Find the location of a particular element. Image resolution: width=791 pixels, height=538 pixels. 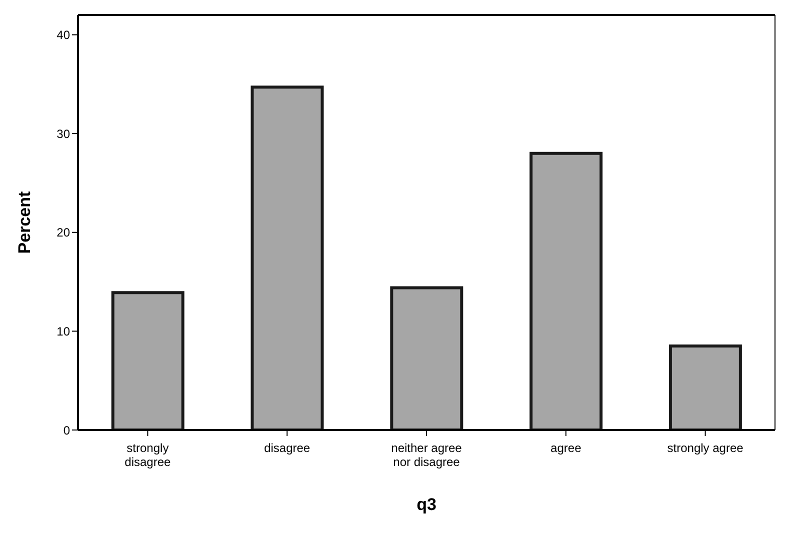

y-tick-label: 0 is located at coordinates (66, 430).